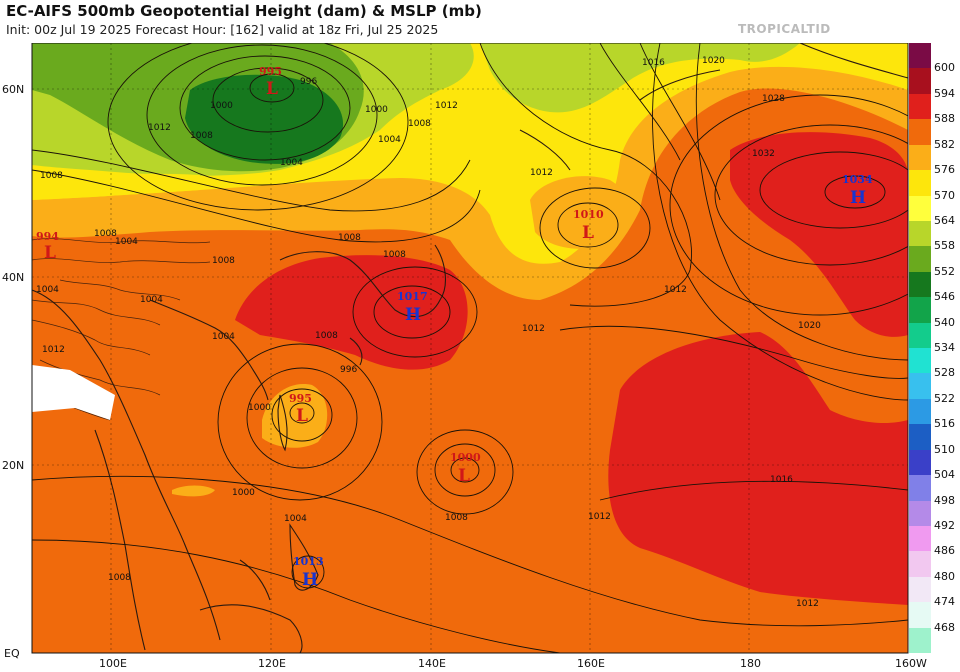 The image size is (960, 672). What do you see at coordinates (944, 347) in the screenshot?
I see `colorbar-label: 534` at bounding box center [944, 347].